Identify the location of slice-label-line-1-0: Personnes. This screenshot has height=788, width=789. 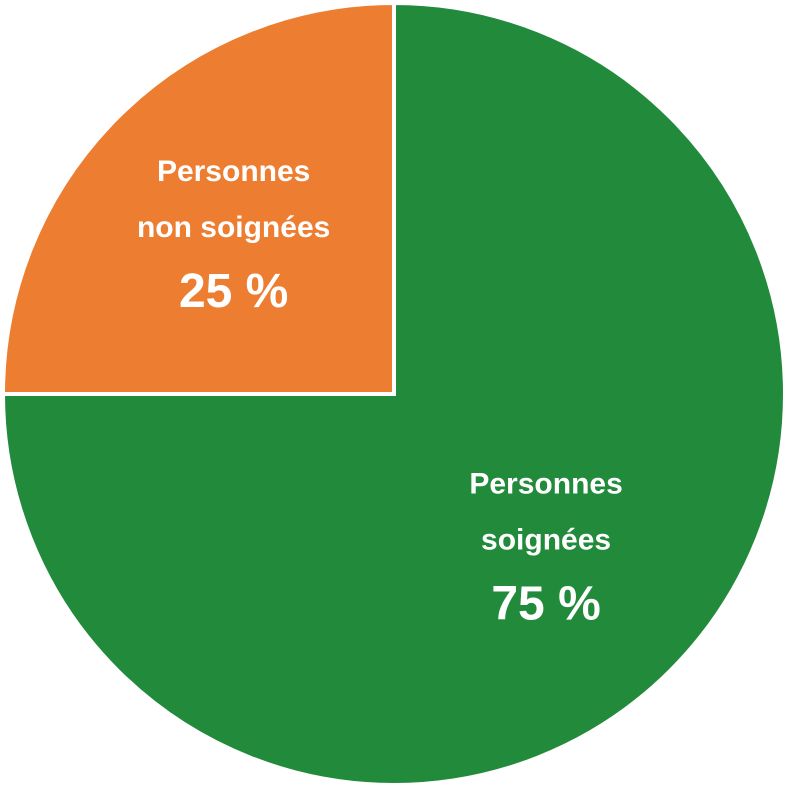
(233, 171).